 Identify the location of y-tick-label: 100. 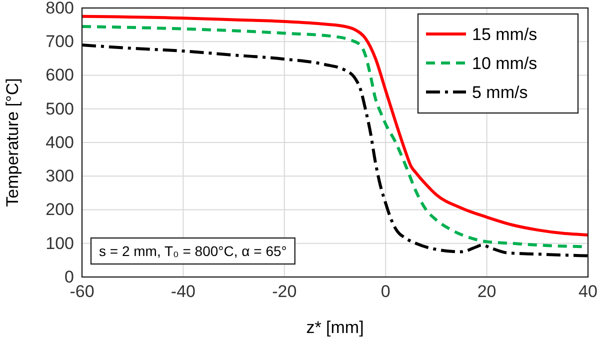
(60, 243).